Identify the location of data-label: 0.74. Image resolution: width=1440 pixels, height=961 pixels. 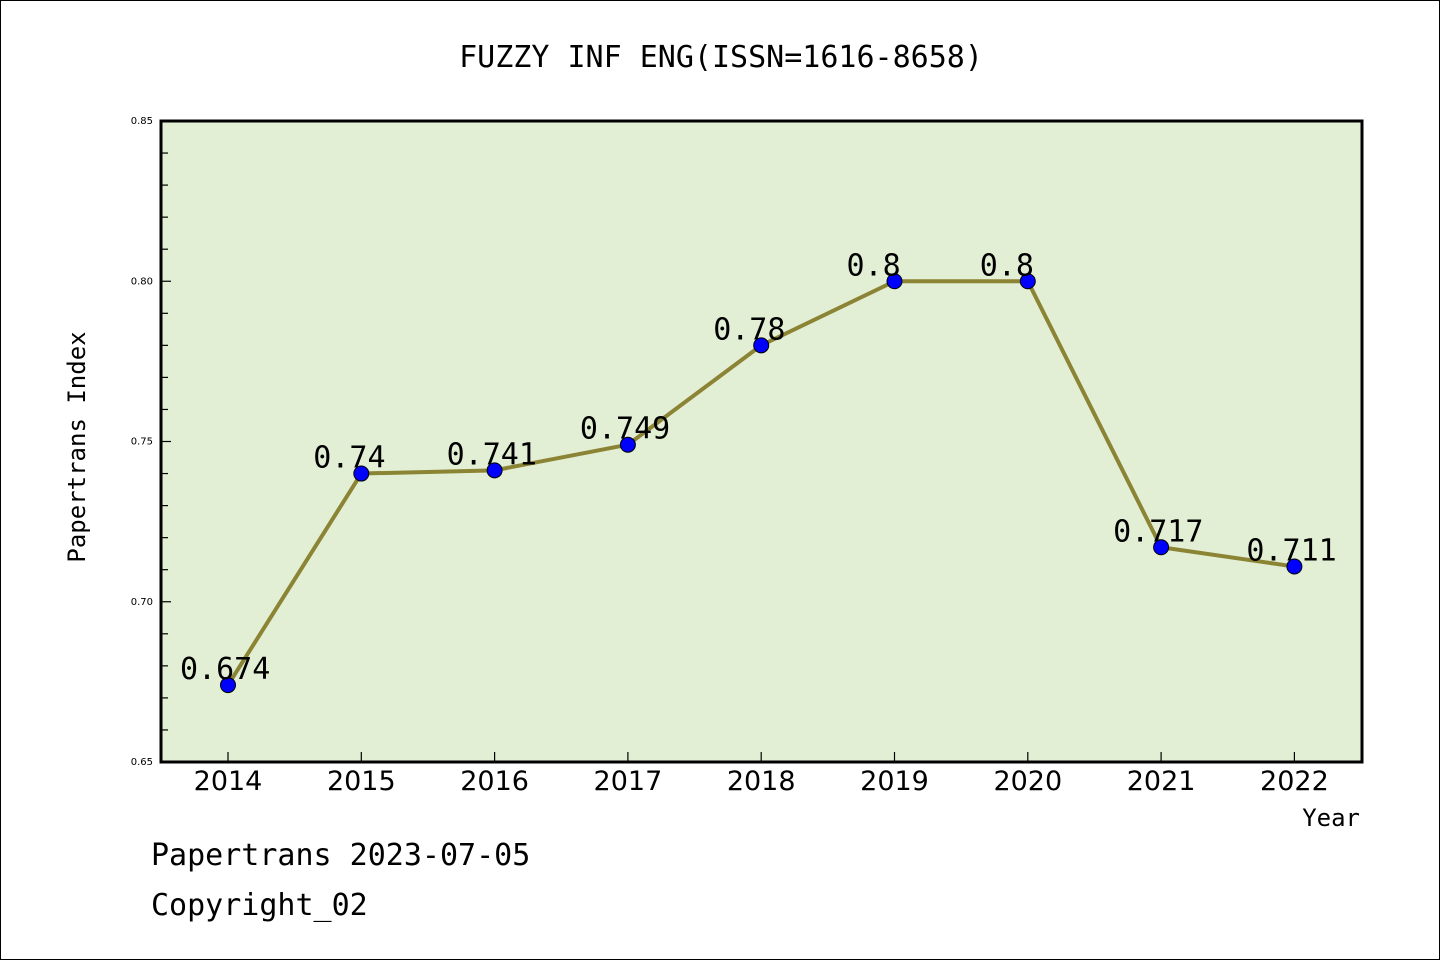
(349, 458).